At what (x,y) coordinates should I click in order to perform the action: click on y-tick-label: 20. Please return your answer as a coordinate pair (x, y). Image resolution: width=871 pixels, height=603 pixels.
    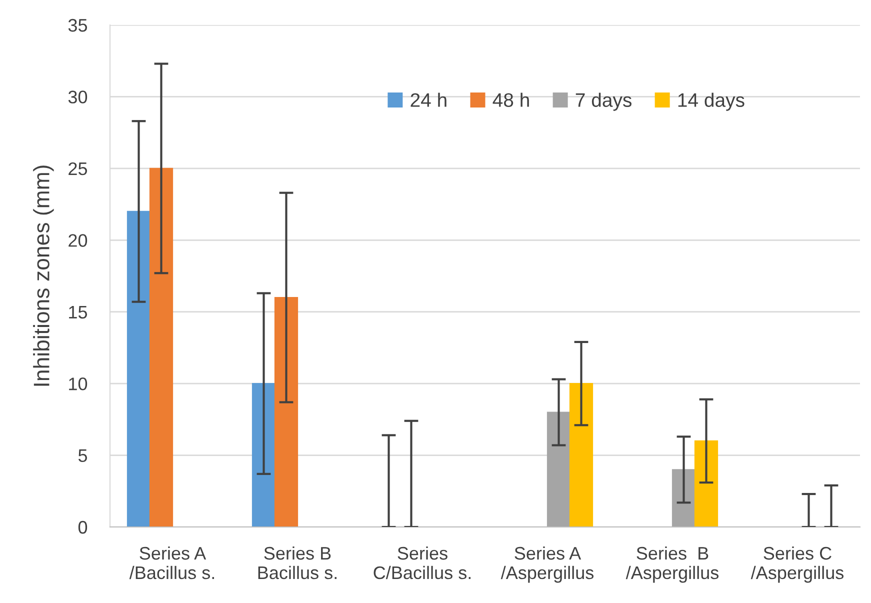
    Looking at the image, I should click on (78, 240).